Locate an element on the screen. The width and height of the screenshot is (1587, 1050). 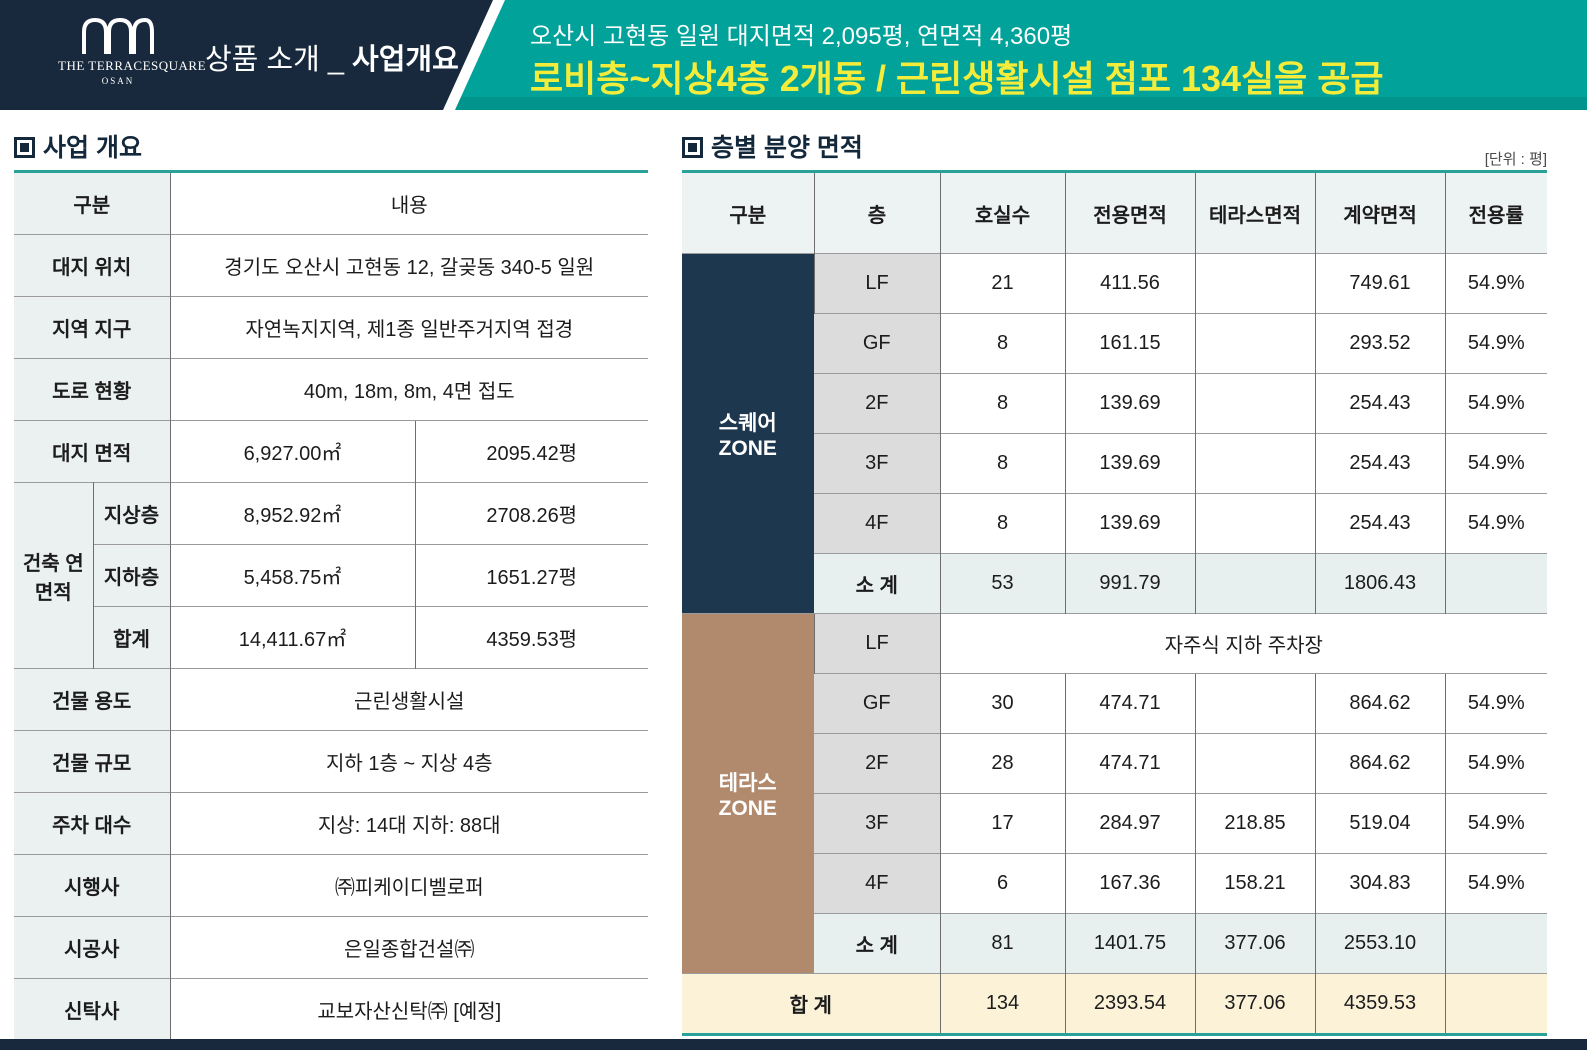
exclusive-area-cell: 991.79 is located at coordinates (1129, 583).